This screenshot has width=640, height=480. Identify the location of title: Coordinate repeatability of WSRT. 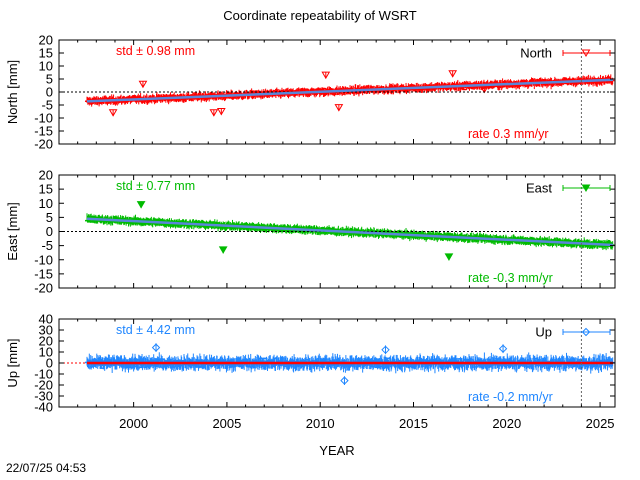
(320, 15).